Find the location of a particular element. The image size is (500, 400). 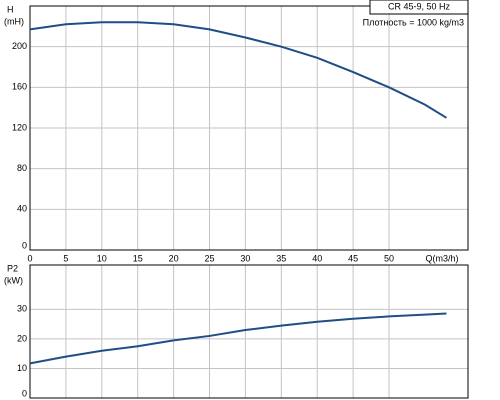

y-tick-label: 120 is located at coordinates (19, 127).